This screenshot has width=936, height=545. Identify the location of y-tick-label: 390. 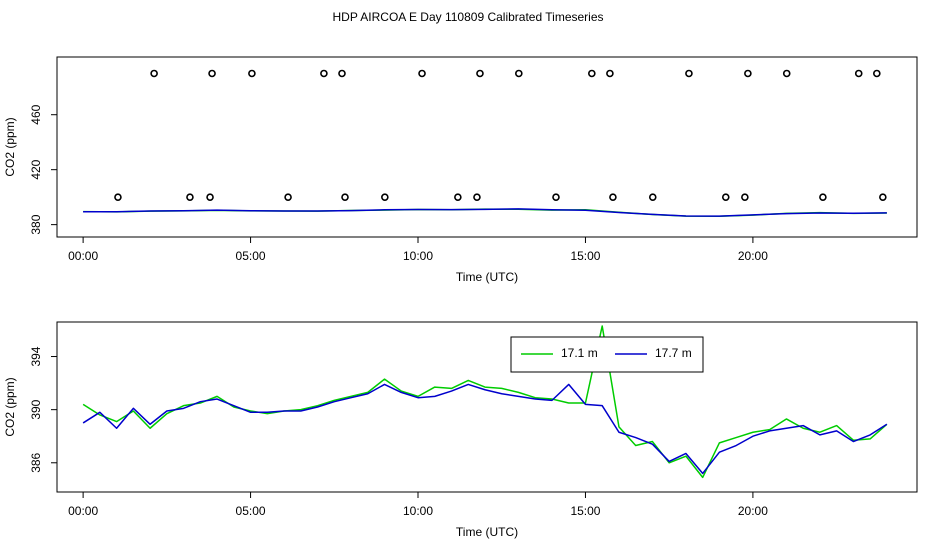
(36, 409).